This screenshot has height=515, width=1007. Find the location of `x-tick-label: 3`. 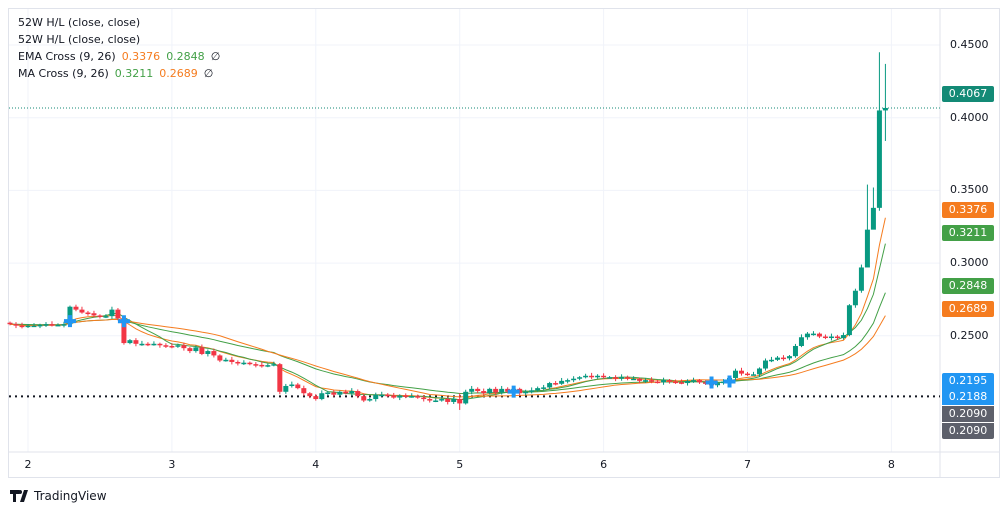

x-tick-label: 3 is located at coordinates (172, 464).